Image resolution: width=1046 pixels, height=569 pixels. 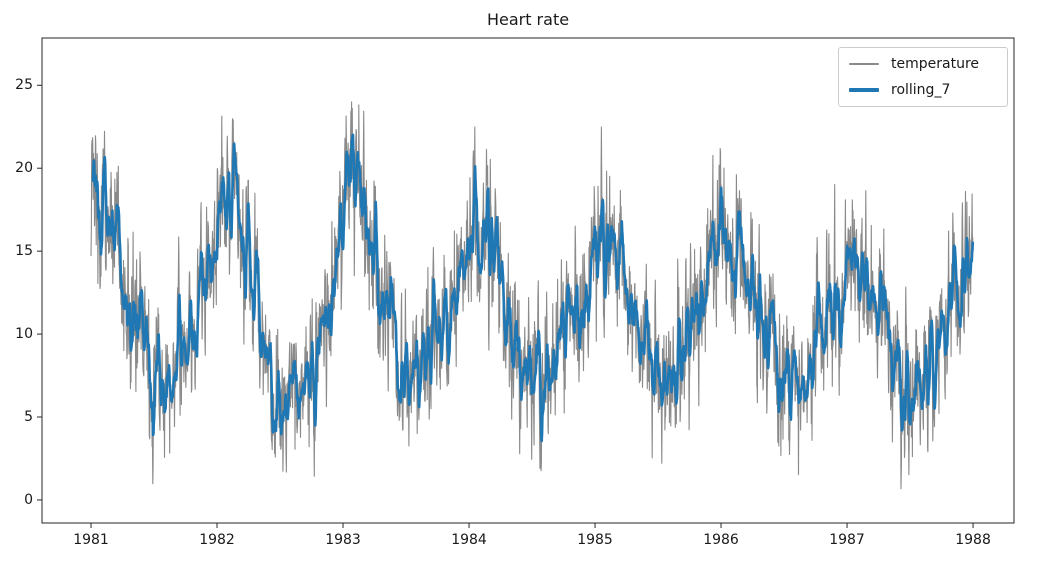 I want to click on x-tick-label: 1988, so click(x=973, y=540).